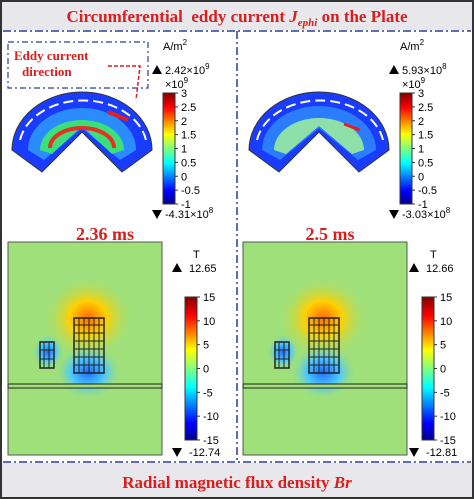  I want to click on title-subscript: ephi, so click(308, 23).